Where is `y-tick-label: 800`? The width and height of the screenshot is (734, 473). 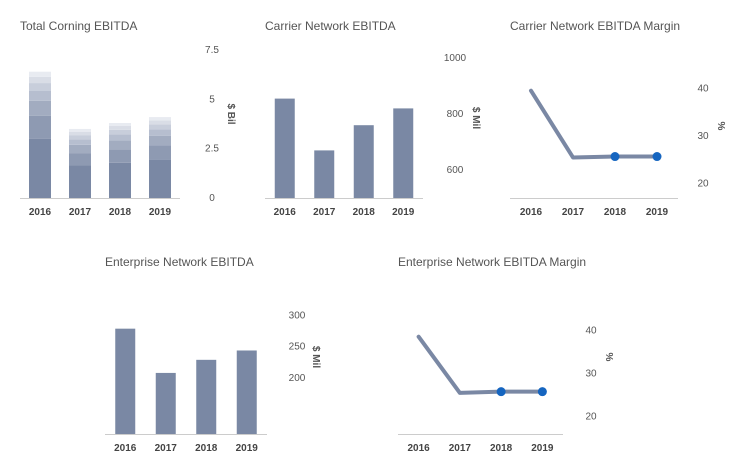 y-tick-label: 800 is located at coordinates (455, 114).